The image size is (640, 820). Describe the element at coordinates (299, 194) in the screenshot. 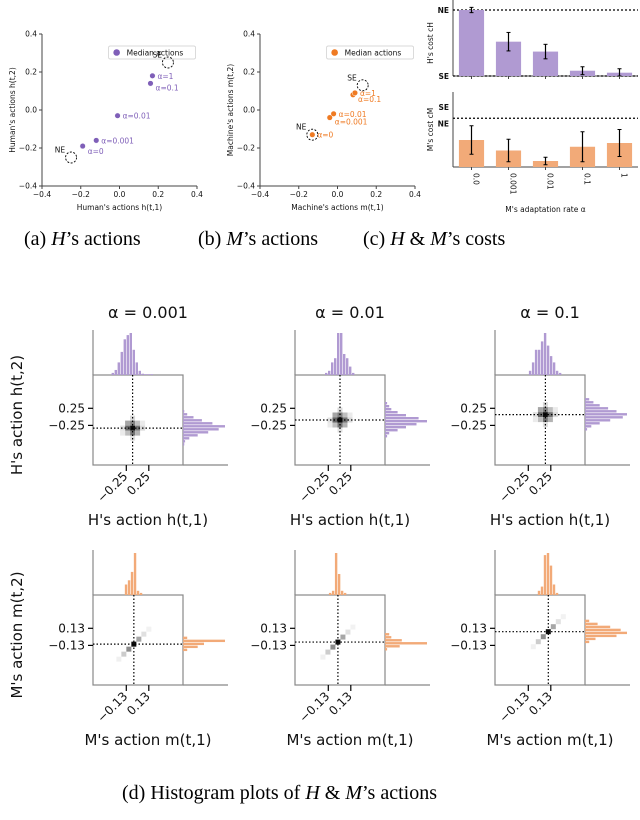

I see `b-x-tick-label: −0.2` at that location.